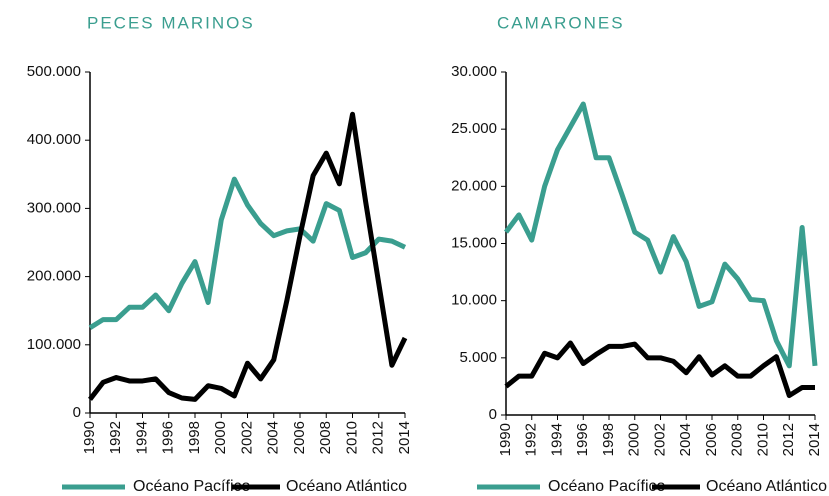 The height and width of the screenshot is (496, 829). What do you see at coordinates (561, 22) in the screenshot?
I see `chart-title: CAMARONES` at bounding box center [561, 22].